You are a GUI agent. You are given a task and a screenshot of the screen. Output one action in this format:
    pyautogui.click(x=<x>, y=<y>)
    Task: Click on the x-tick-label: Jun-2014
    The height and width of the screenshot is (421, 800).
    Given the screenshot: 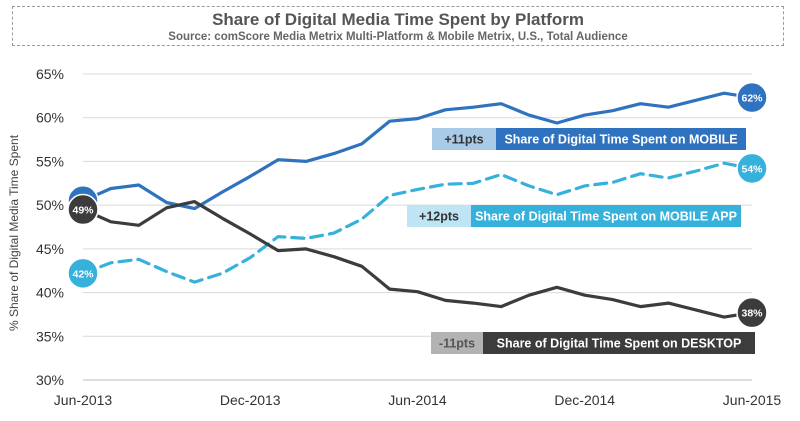 What is the action you would take?
    pyautogui.click(x=417, y=400)
    